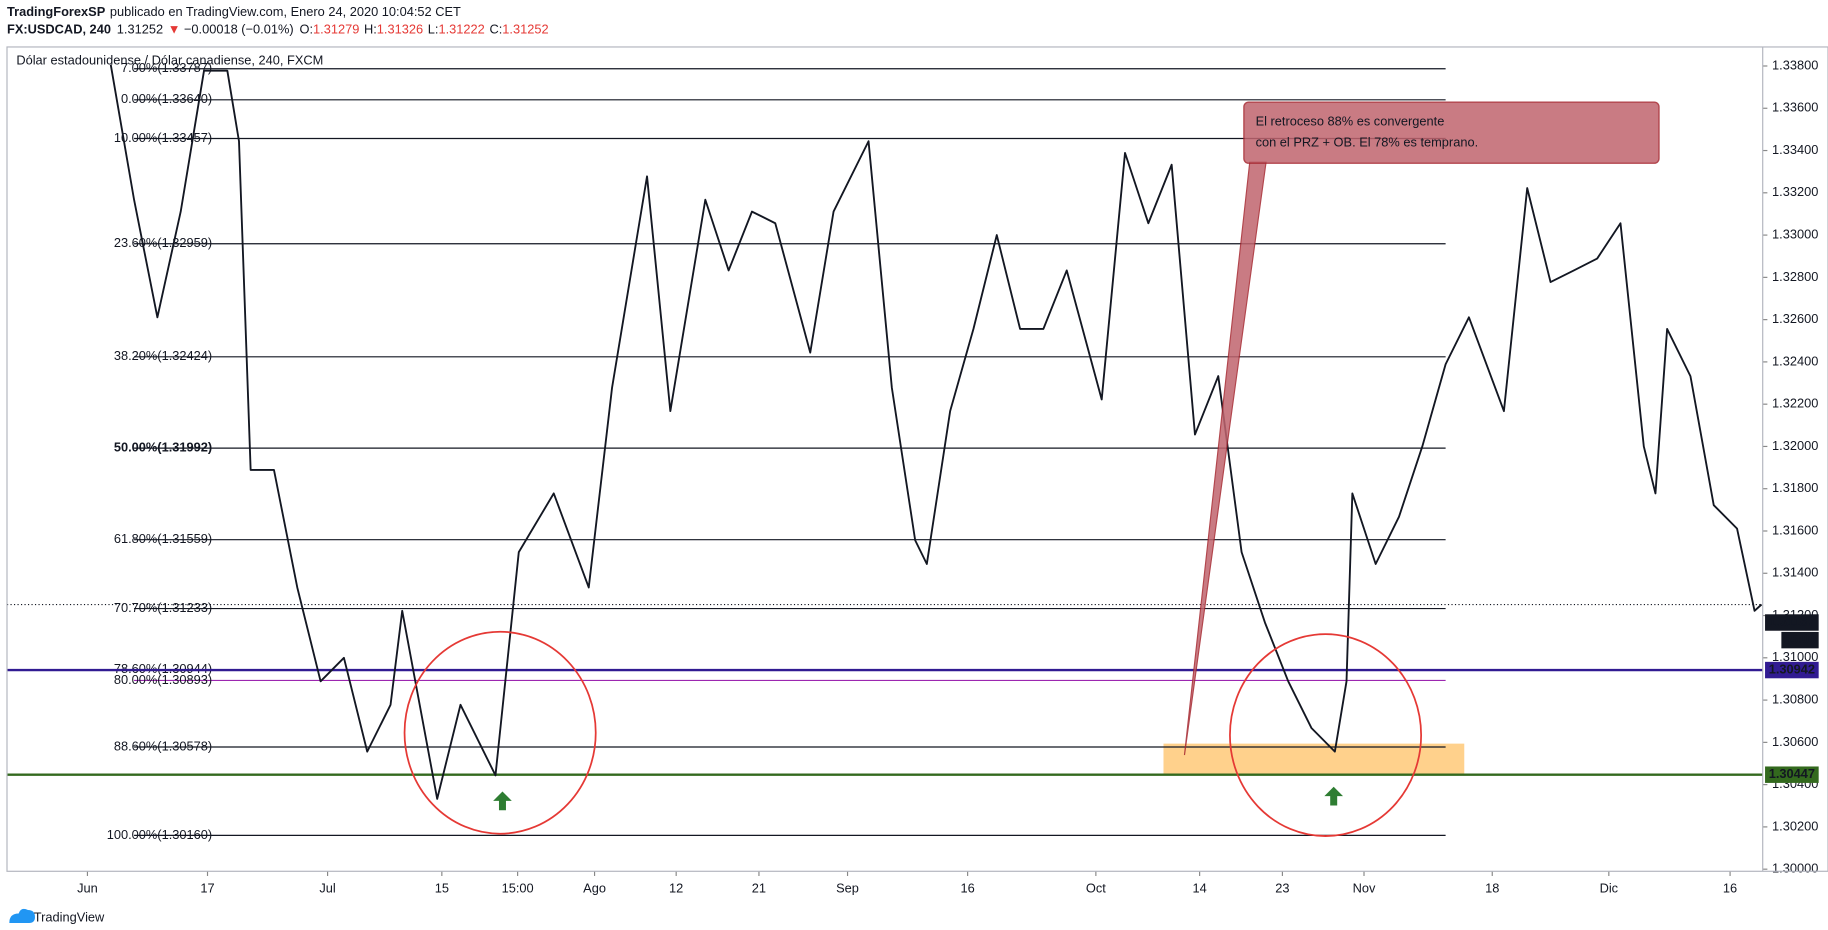 Image resolution: width=1828 pixels, height=930 pixels. Describe the element at coordinates (847, 887) in the screenshot. I see `x-tick-label: Sep` at that location.